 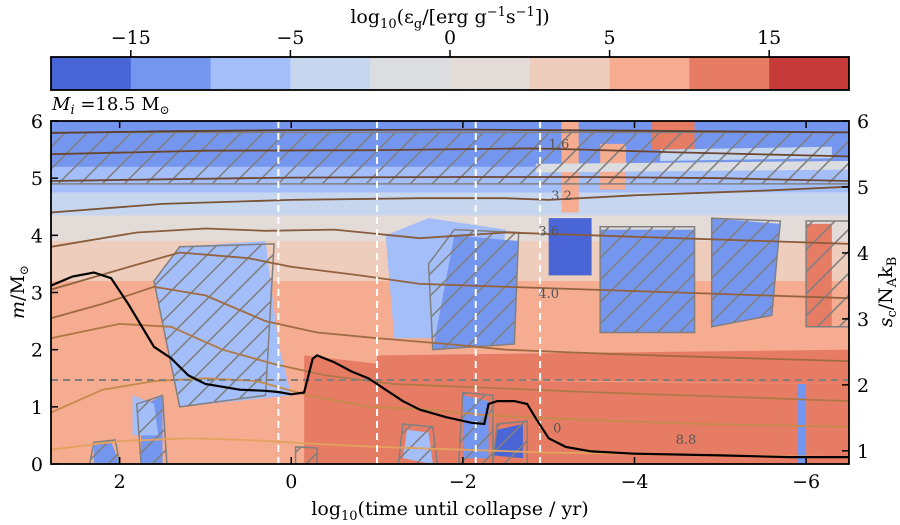 What do you see at coordinates (291, 482) in the screenshot?
I see `x-tick-label: 0` at bounding box center [291, 482].